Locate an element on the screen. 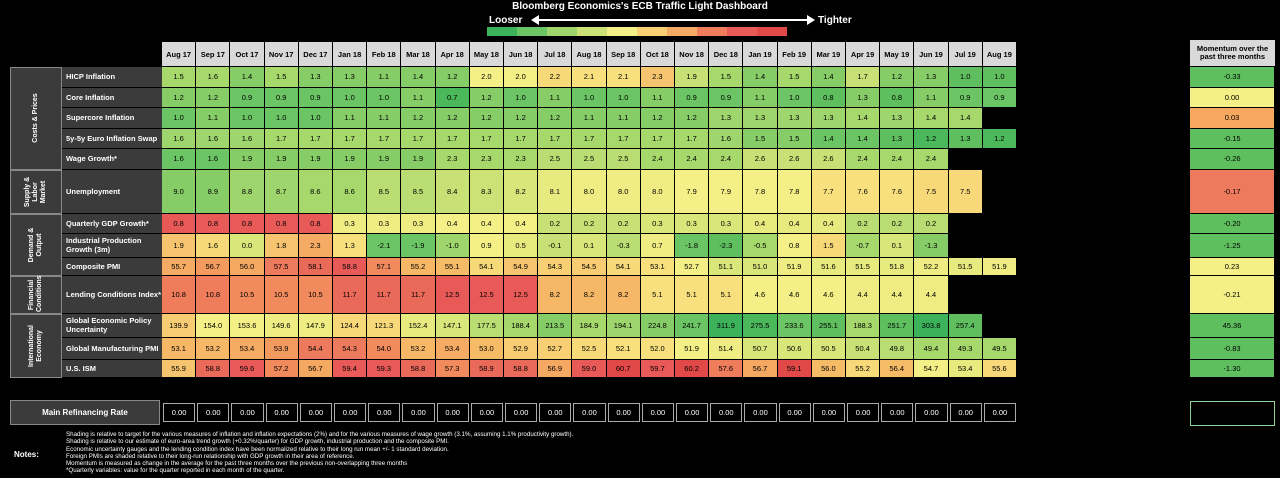 The height and width of the screenshot is (478, 1280). group-label: Financial Conditions is located at coordinates (36, 294).